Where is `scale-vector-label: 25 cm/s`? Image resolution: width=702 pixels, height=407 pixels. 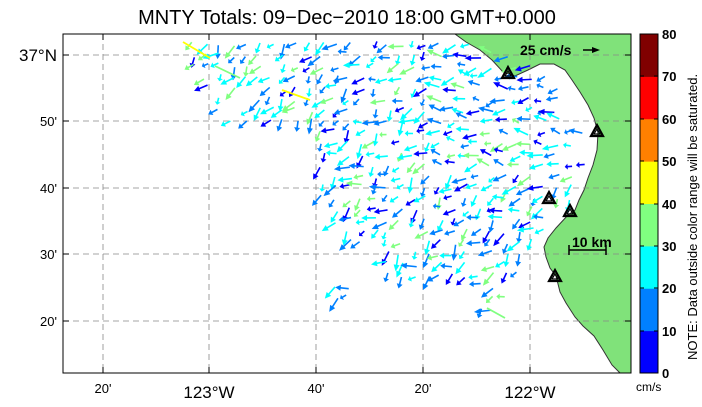 scale-vector-label: 25 cm/s is located at coordinates (546, 50).